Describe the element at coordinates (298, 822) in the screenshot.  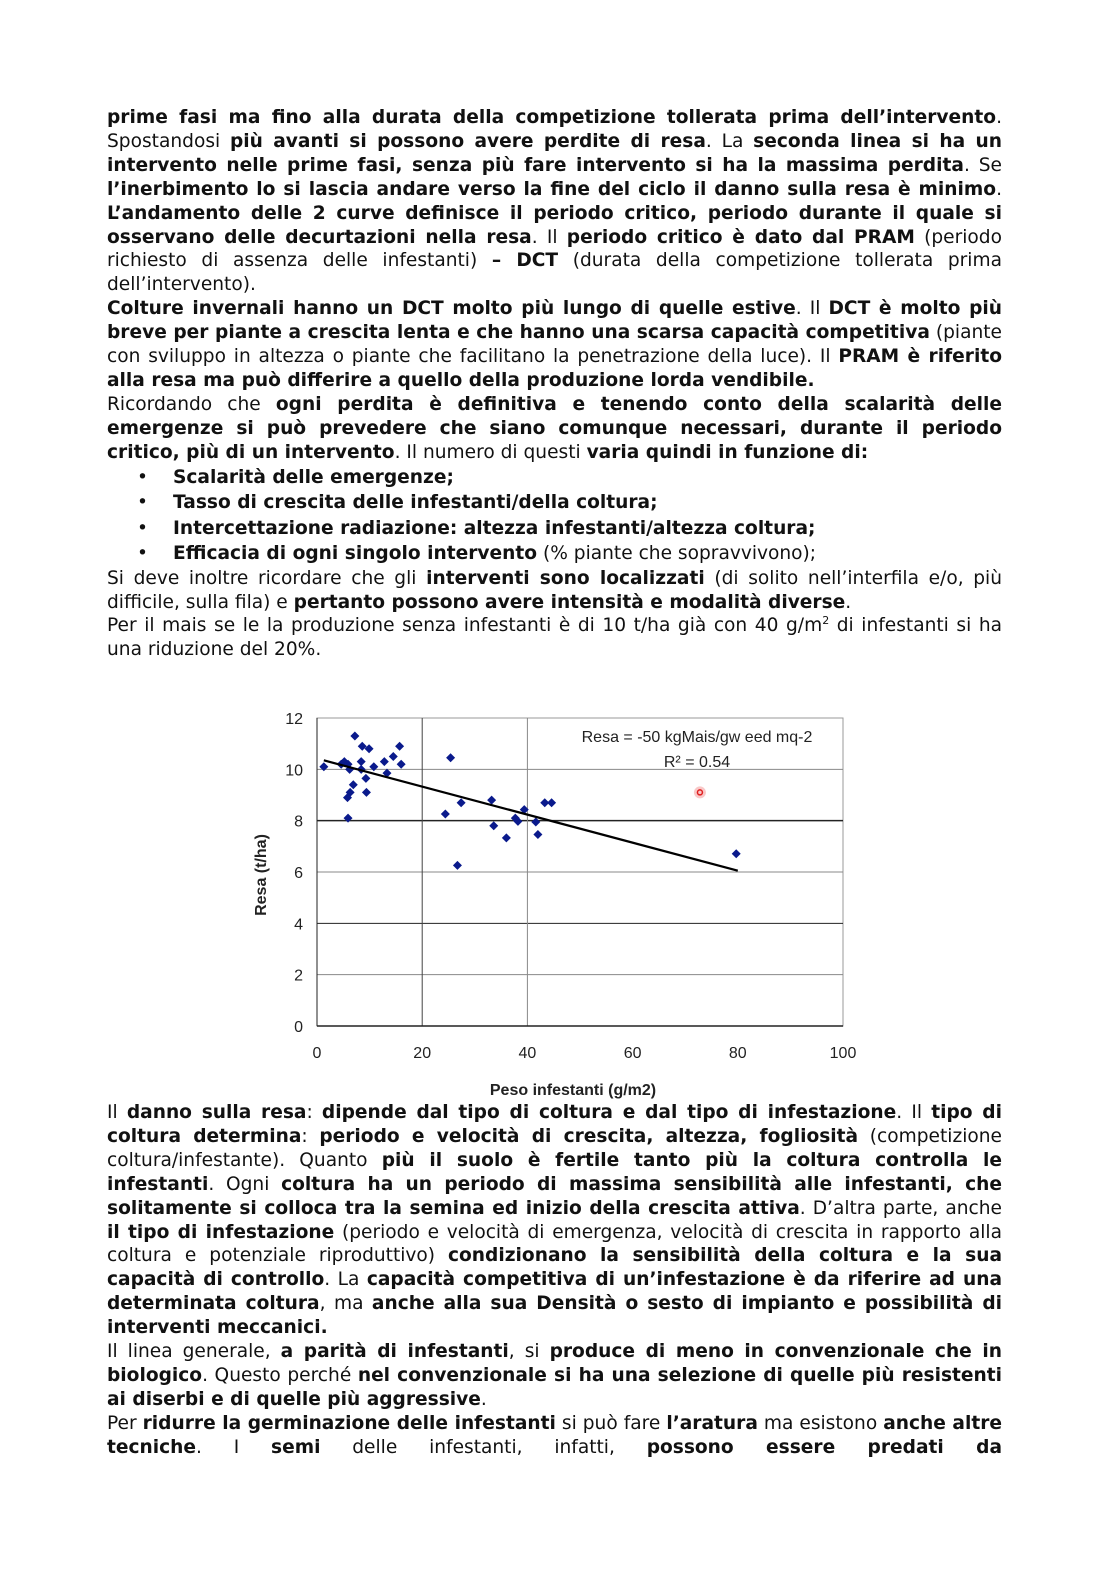
I see `y-tick-label: 8` at that location.